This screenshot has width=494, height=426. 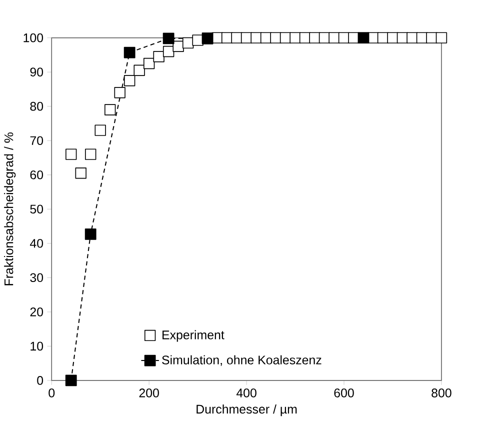 What do you see at coordinates (37, 311) in the screenshot?
I see `y-tick-label: 20` at bounding box center [37, 311].